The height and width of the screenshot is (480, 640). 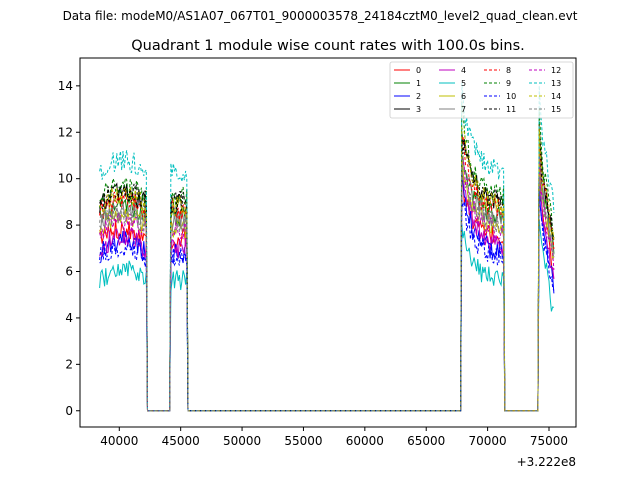 What do you see at coordinates (556, 96) in the screenshot?
I see `legend-label-14: 14` at bounding box center [556, 96].